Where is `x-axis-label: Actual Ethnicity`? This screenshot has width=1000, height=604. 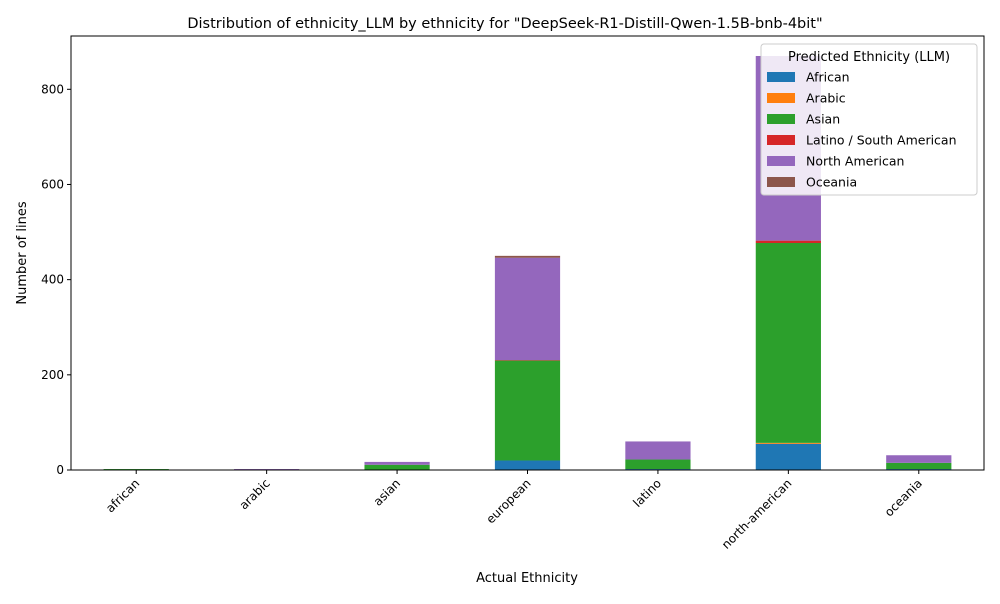 x-axis-label: Actual Ethnicity is located at coordinates (527, 578).